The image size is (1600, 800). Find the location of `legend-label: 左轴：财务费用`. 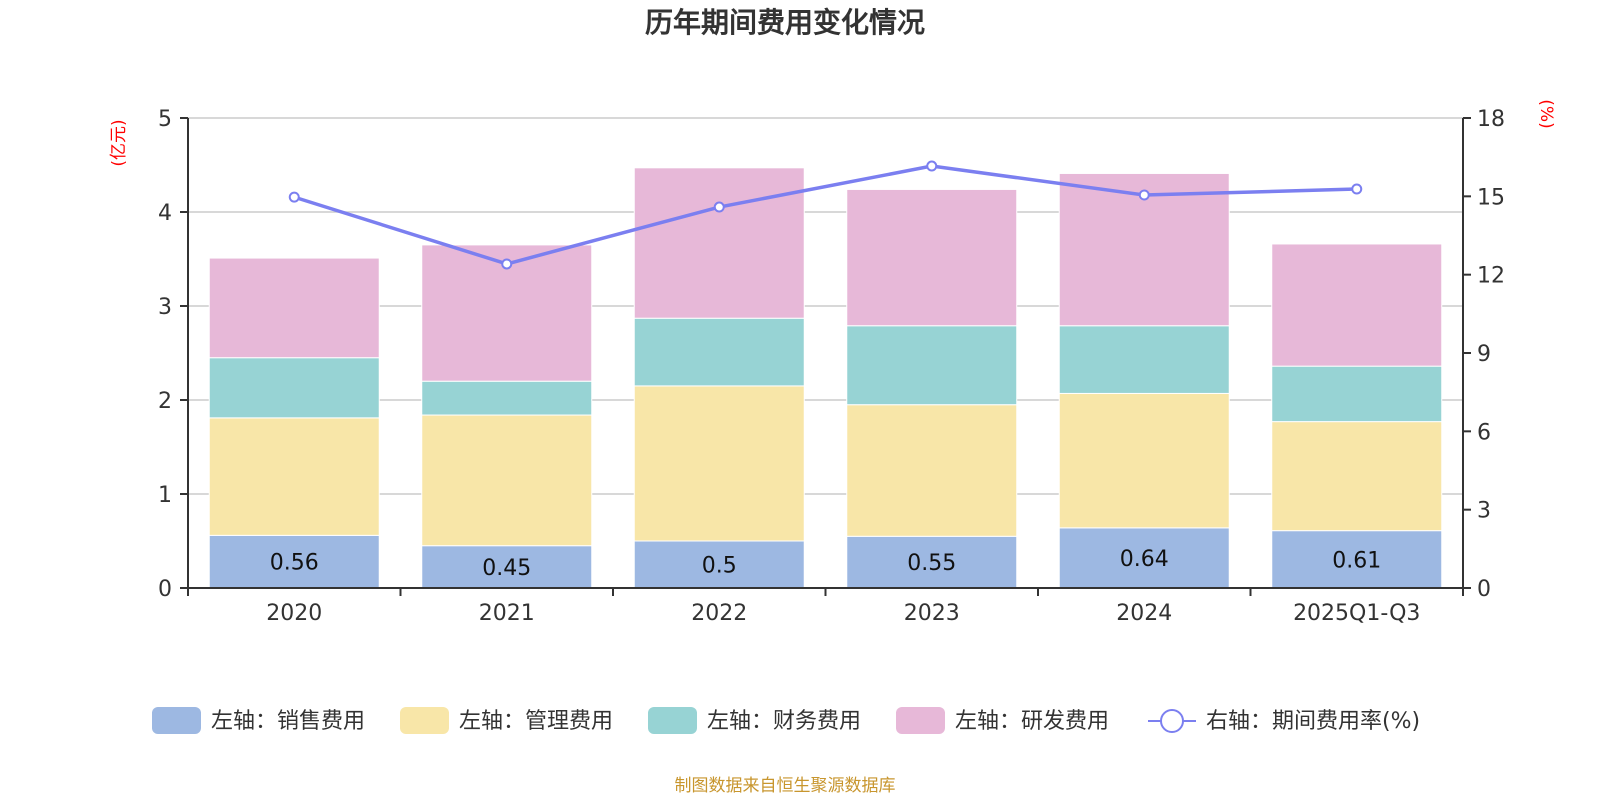

legend-label: 左轴：财务费用 is located at coordinates (784, 721).